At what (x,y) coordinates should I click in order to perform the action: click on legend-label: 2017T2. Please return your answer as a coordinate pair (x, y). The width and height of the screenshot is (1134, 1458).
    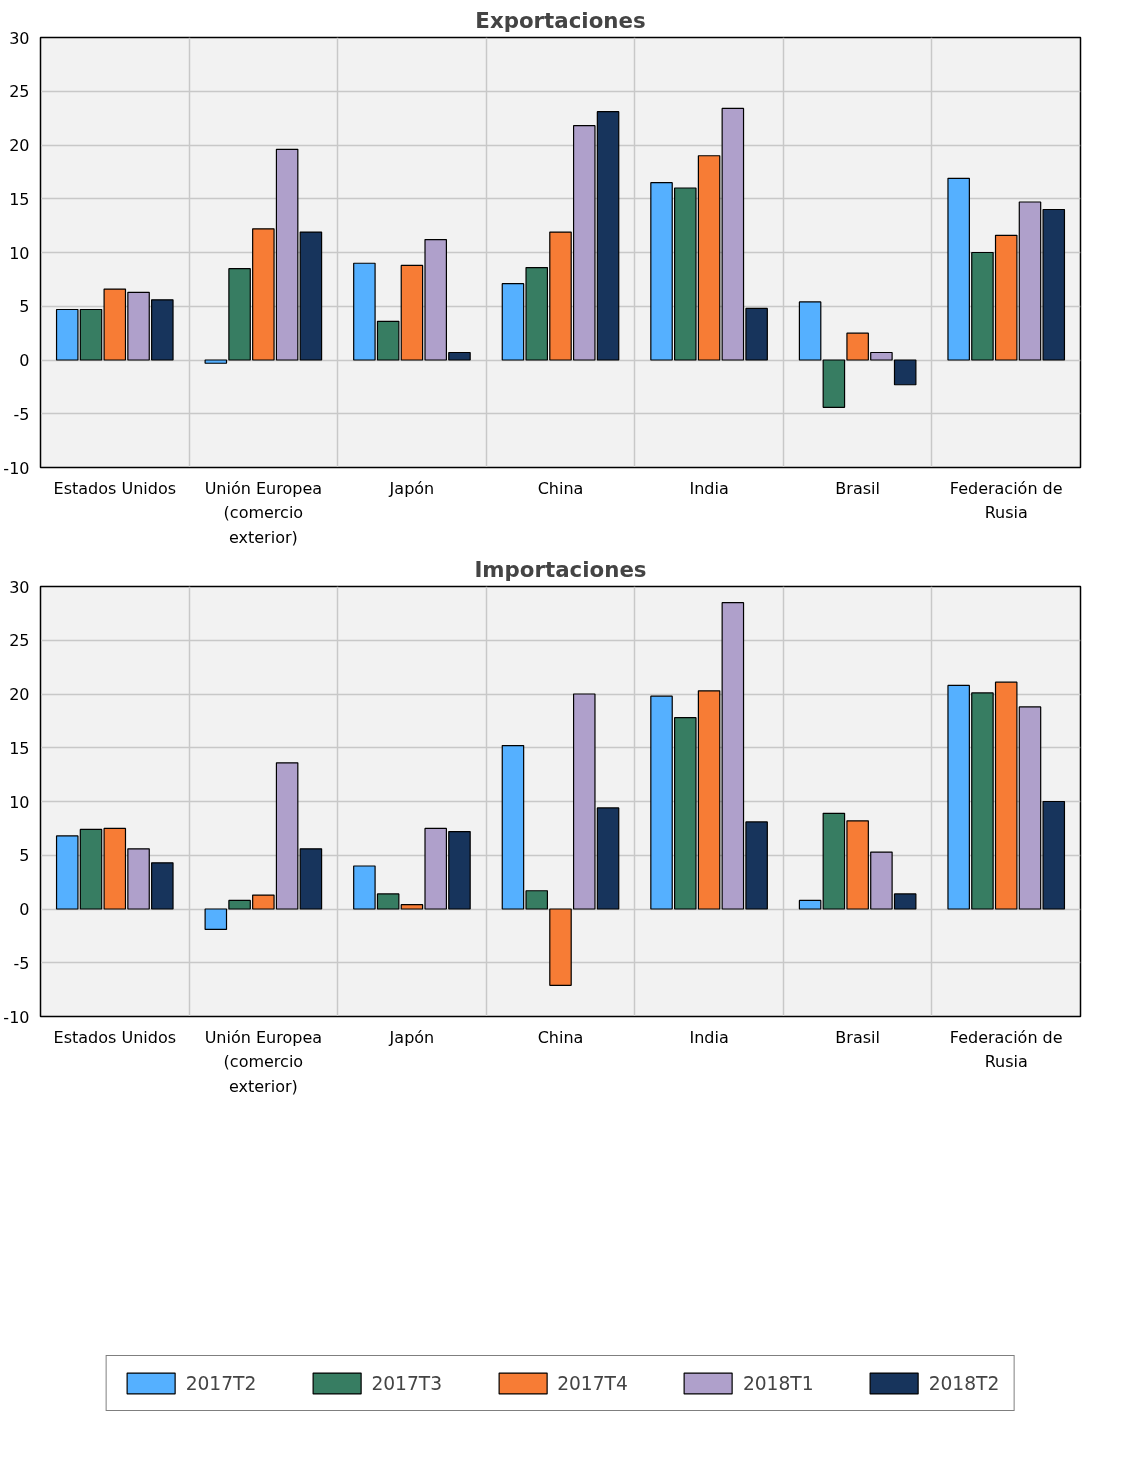
    Looking at the image, I should click on (221, 1383).